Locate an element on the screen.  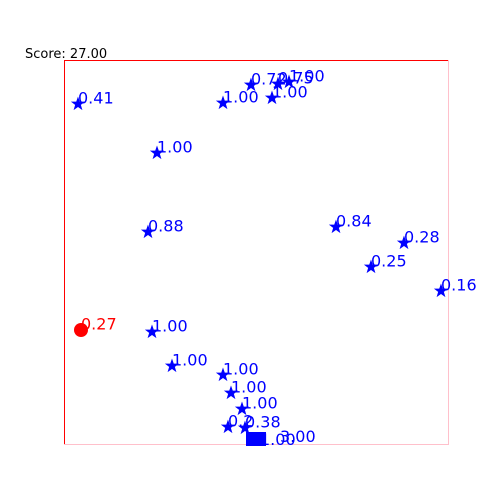
star-value-label: 0.16 is located at coordinates (459, 285).